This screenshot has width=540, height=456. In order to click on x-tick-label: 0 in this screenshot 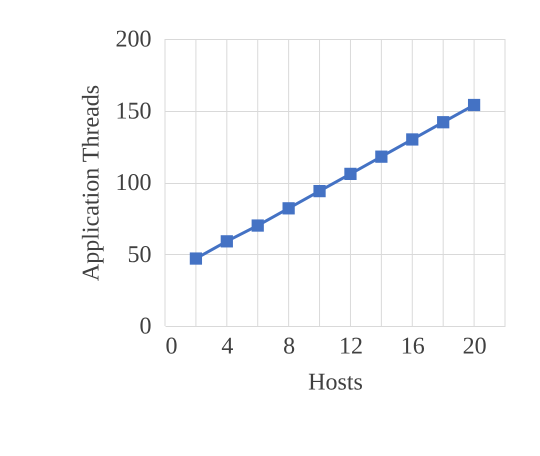, I will do `click(172, 347)`.